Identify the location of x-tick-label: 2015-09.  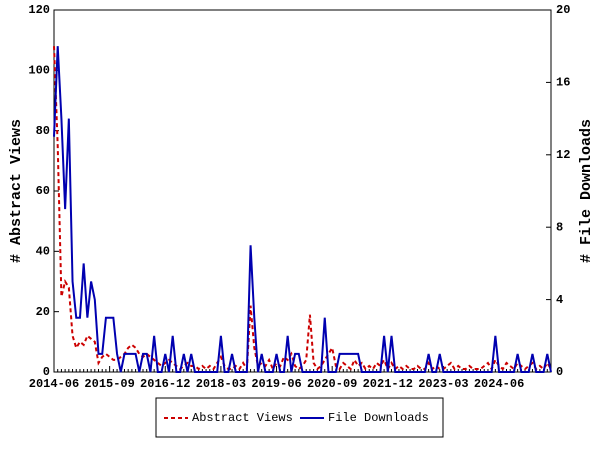
(109, 384).